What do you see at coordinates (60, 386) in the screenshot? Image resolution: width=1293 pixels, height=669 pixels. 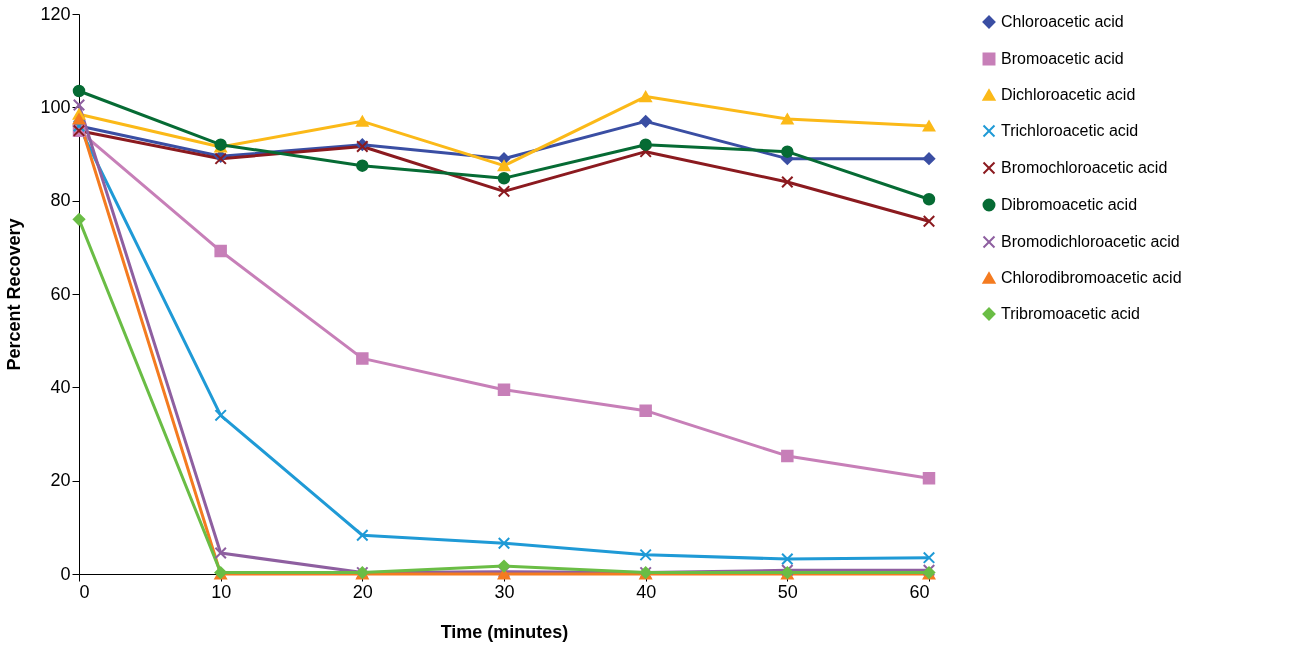 I see `y-tick-label: 40` at bounding box center [60, 386].